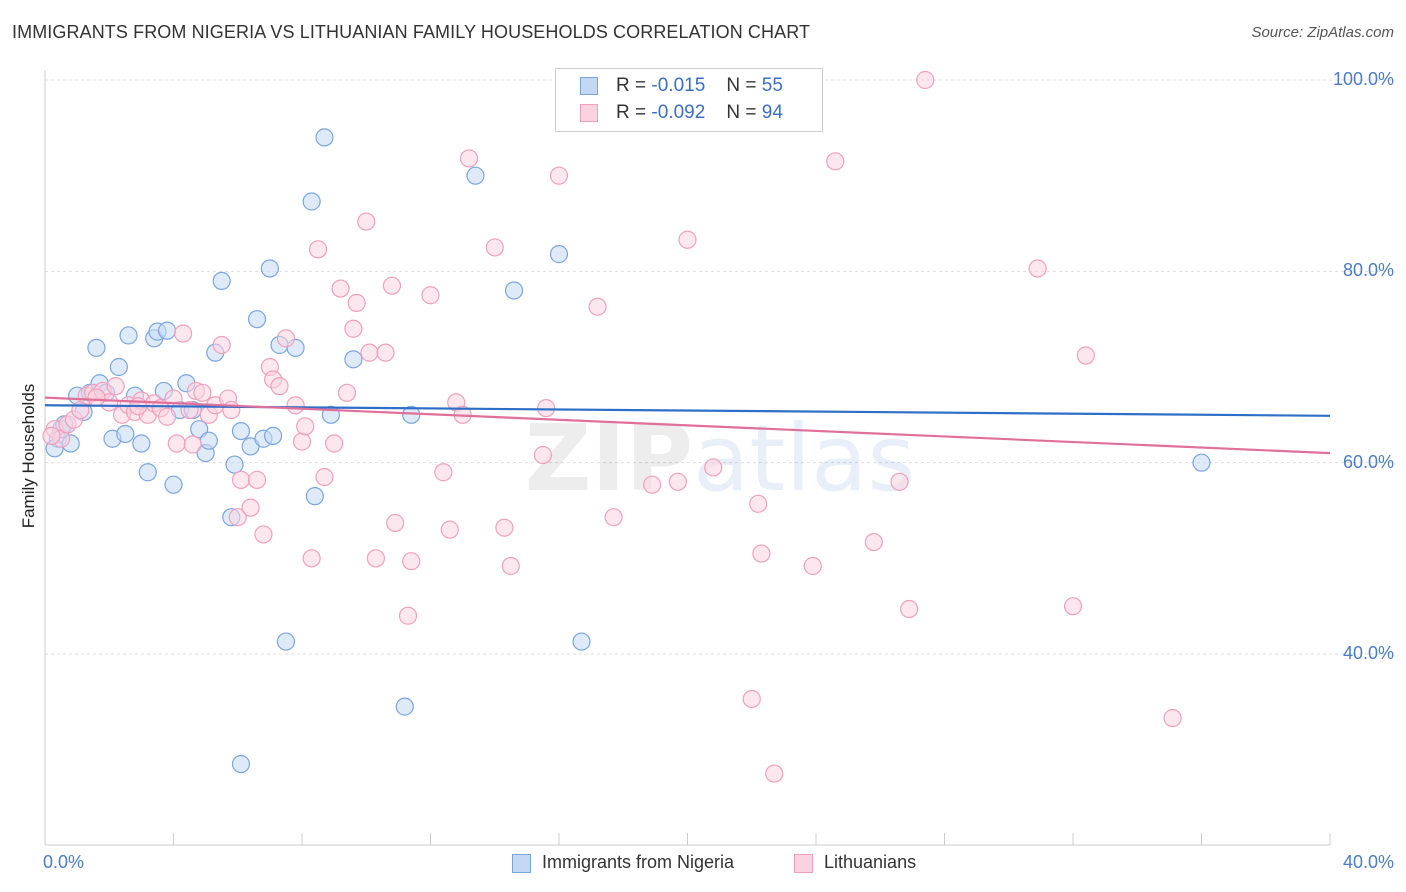  What do you see at coordinates (678, 85) in the screenshot?
I see `legend-r-value-nigeria: -0.015` at bounding box center [678, 85].